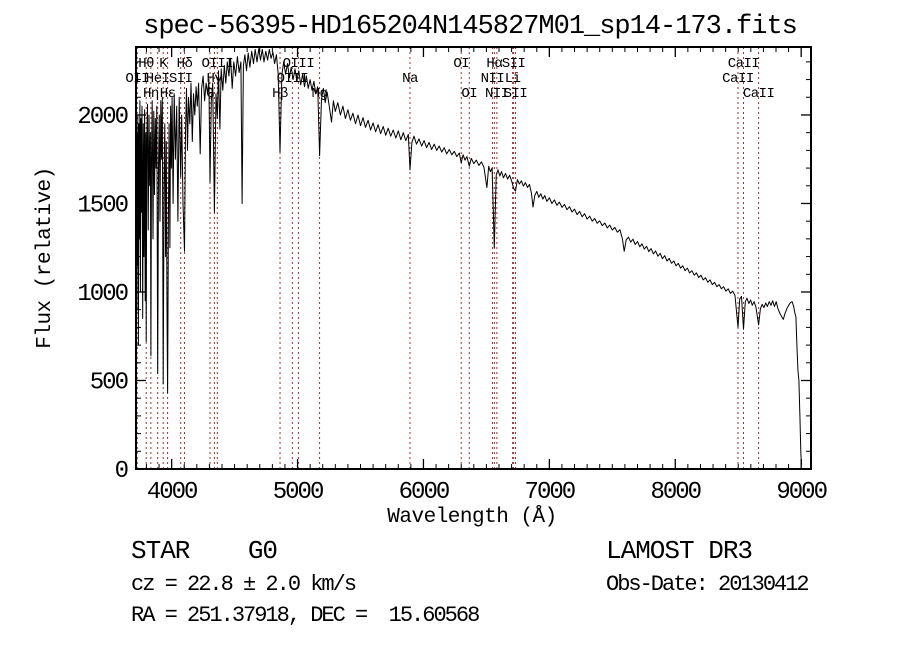  What do you see at coordinates (102, 117) in the screenshot?
I see `y-tick-label: 2000` at bounding box center [102, 117].